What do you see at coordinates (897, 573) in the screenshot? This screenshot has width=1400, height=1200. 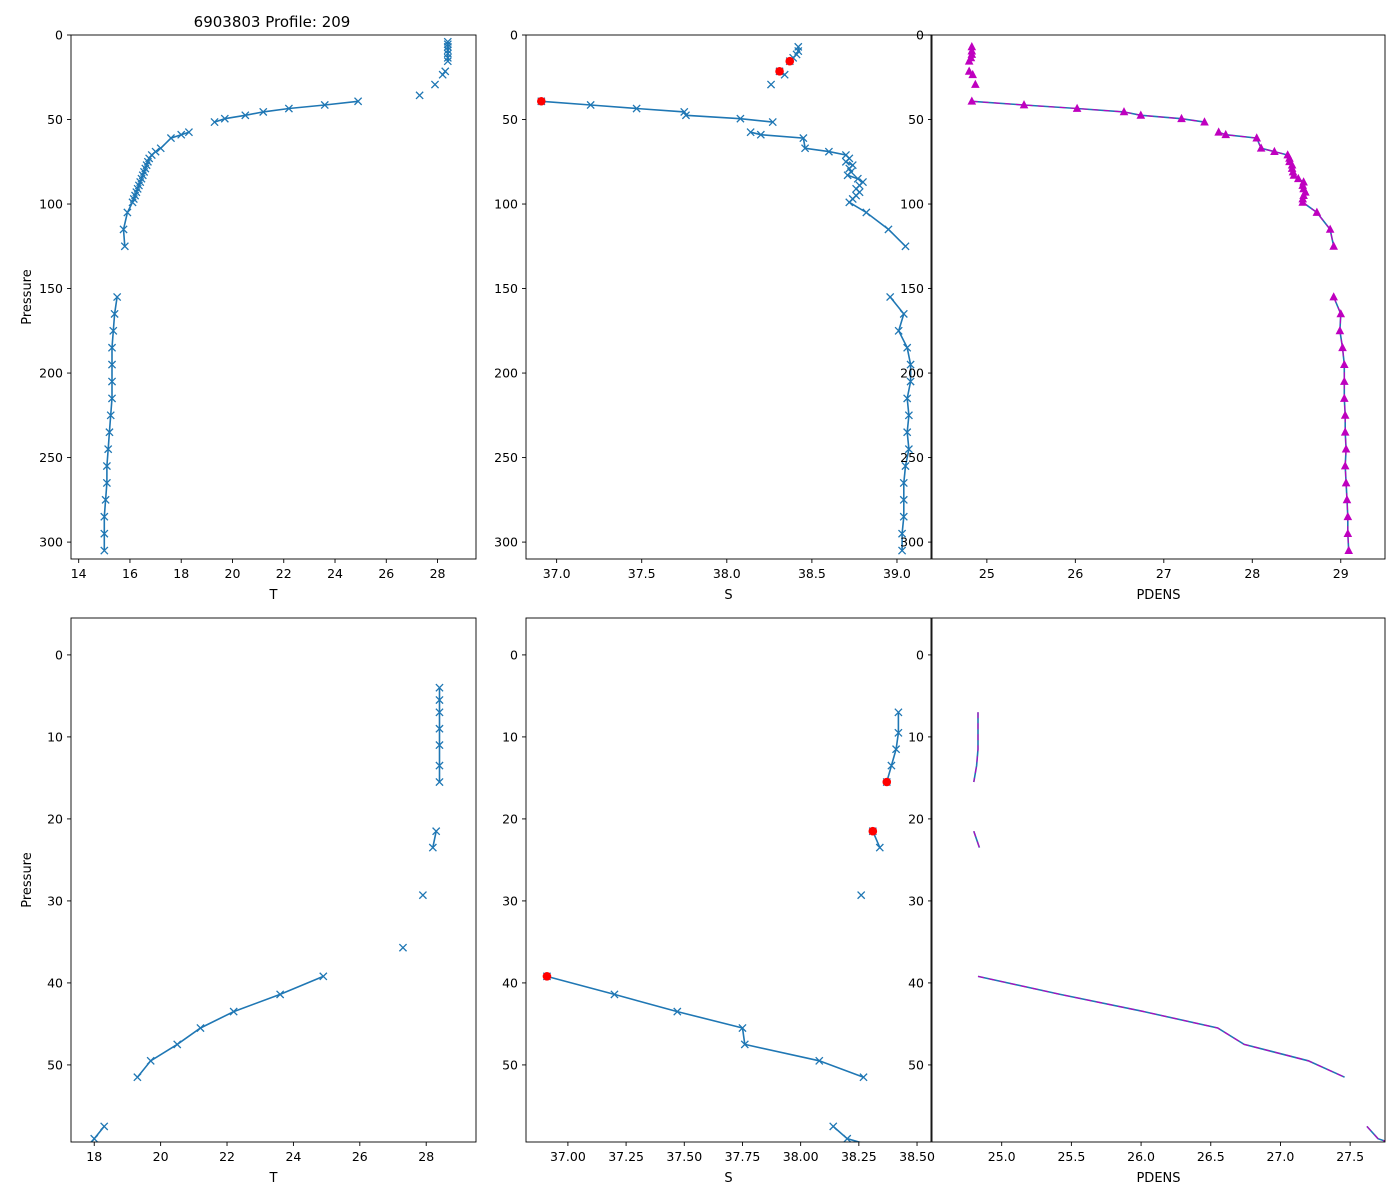 I see `x-tick-label: 39.0` at bounding box center [897, 573].